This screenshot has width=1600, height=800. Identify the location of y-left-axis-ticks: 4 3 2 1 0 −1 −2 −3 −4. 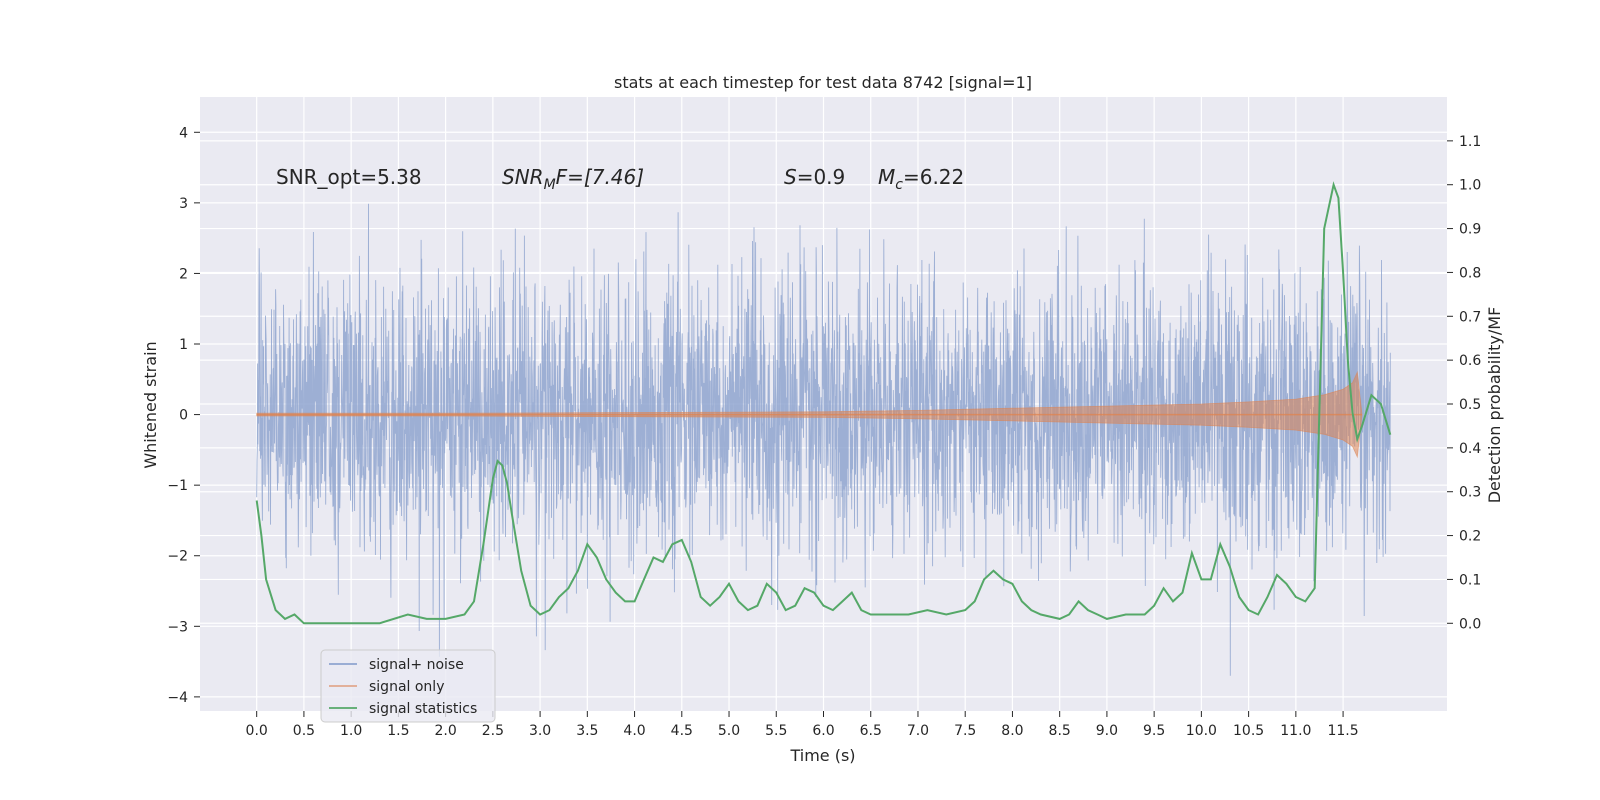
(183, 415).